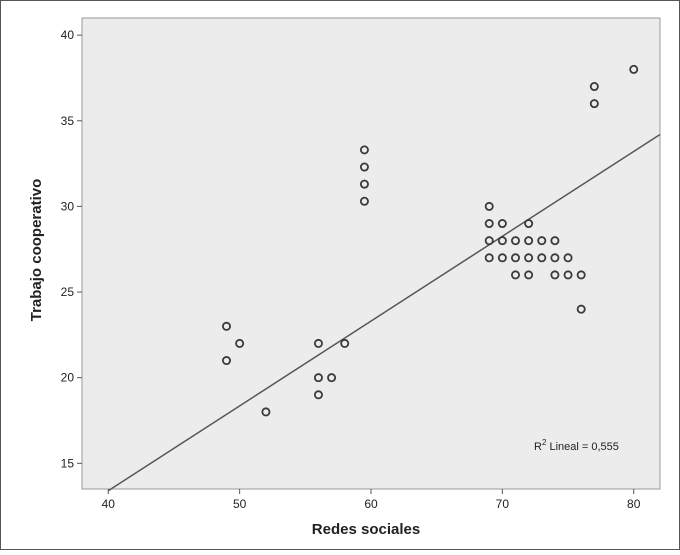  Describe the element at coordinates (71, 249) in the screenshot. I see `y-axis: 15 20 25 30 35 40` at that location.